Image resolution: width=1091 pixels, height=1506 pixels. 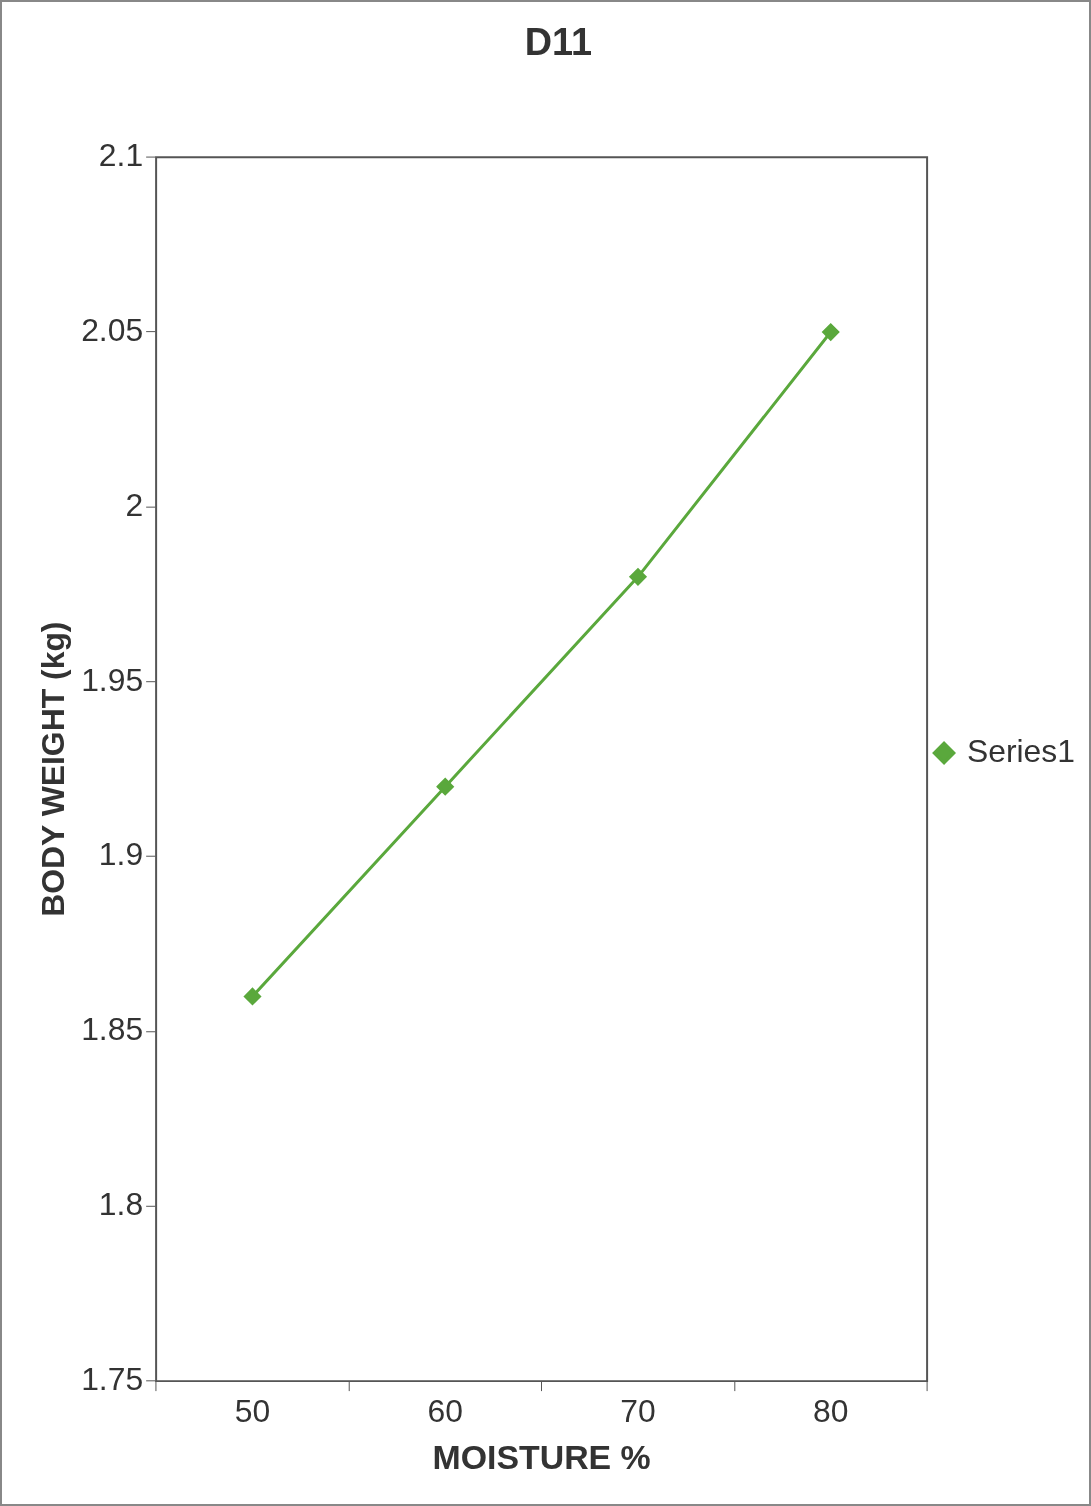 I want to click on x-axis-title: MOISTURE %, so click(x=541, y=1457).